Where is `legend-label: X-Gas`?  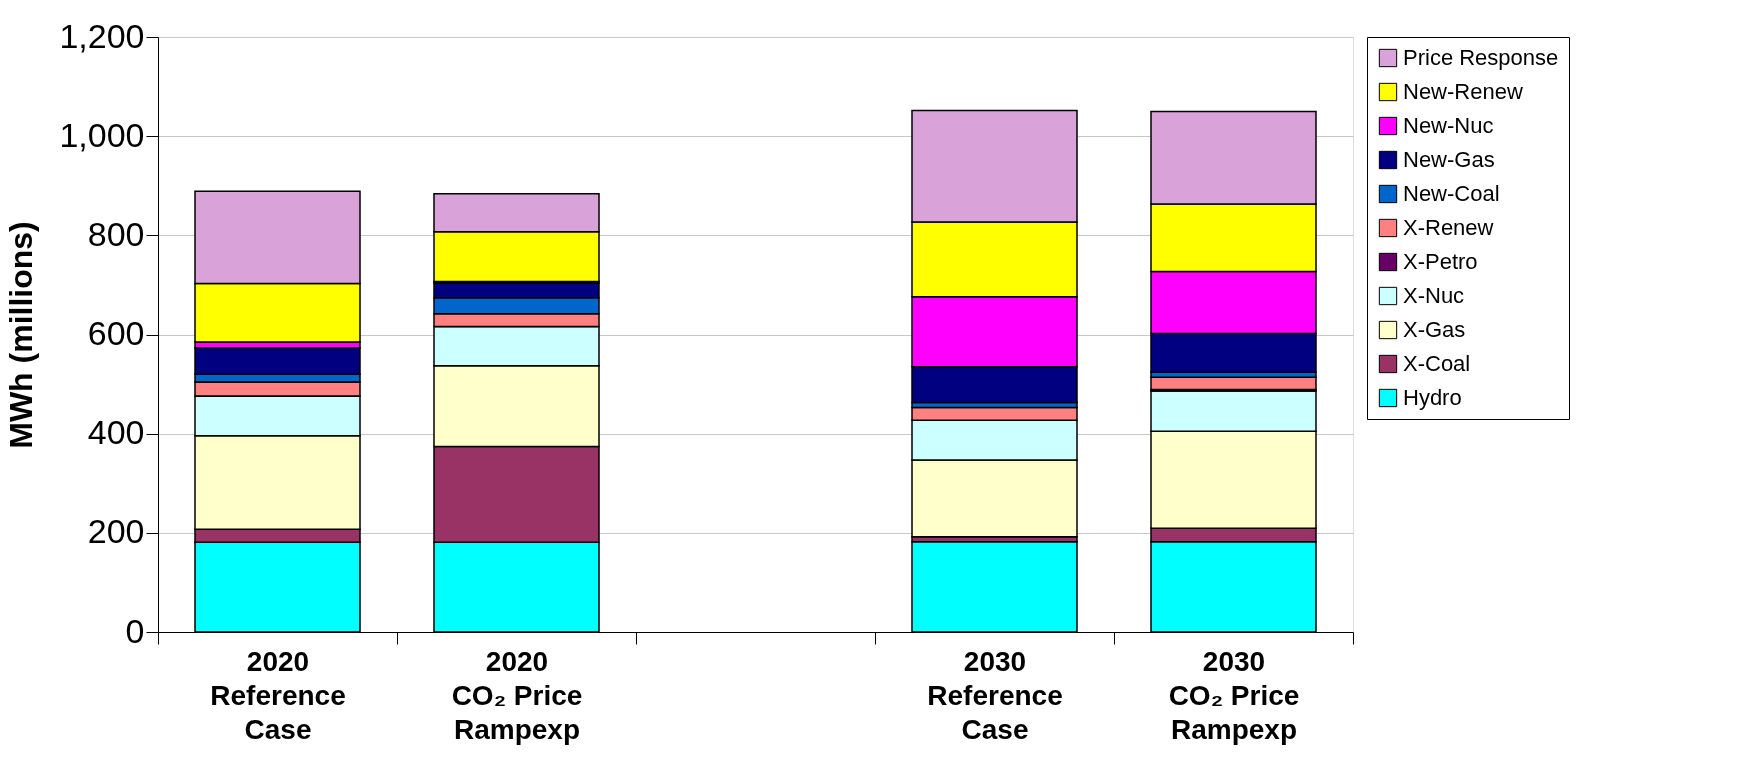
legend-label: X-Gas is located at coordinates (1434, 329).